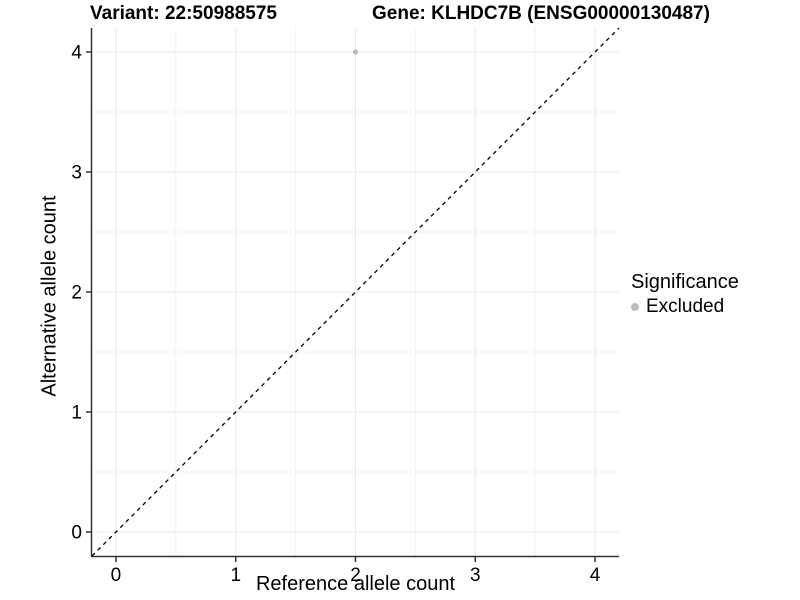 This screenshot has width=800, height=600. What do you see at coordinates (116, 575) in the screenshot?
I see `x-tick-label: 0` at bounding box center [116, 575].